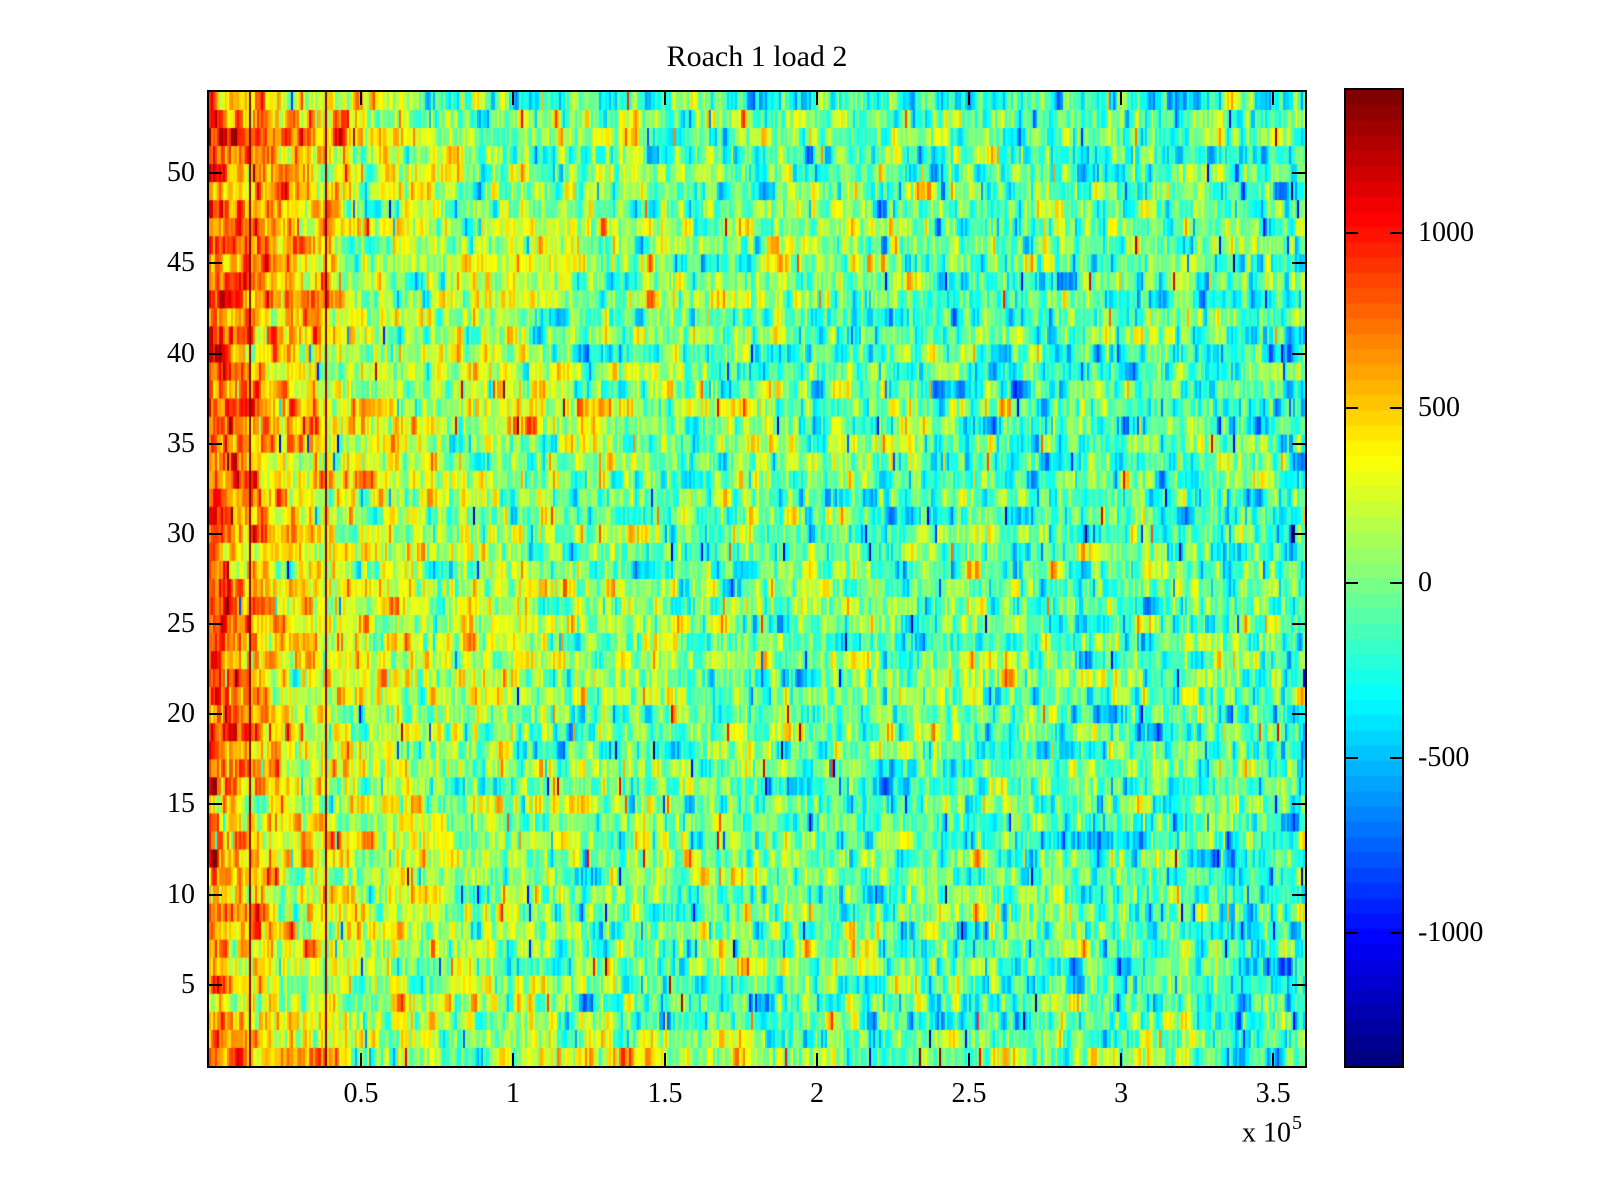 This screenshot has height=1200, width=1600. Describe the element at coordinates (969, 1093) in the screenshot. I see `x-tick-label: 2.5` at that location.